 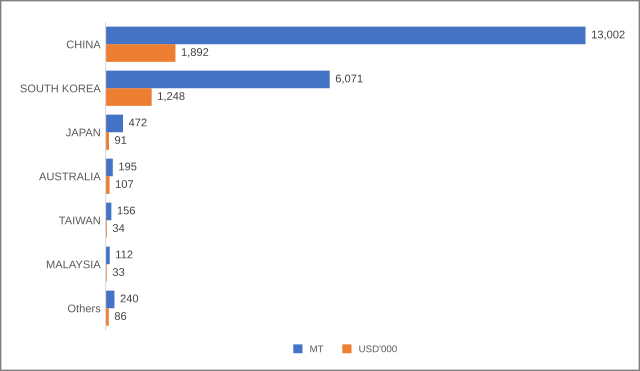 What do you see at coordinates (125, 184) in the screenshot?
I see `data-label: 107` at bounding box center [125, 184].